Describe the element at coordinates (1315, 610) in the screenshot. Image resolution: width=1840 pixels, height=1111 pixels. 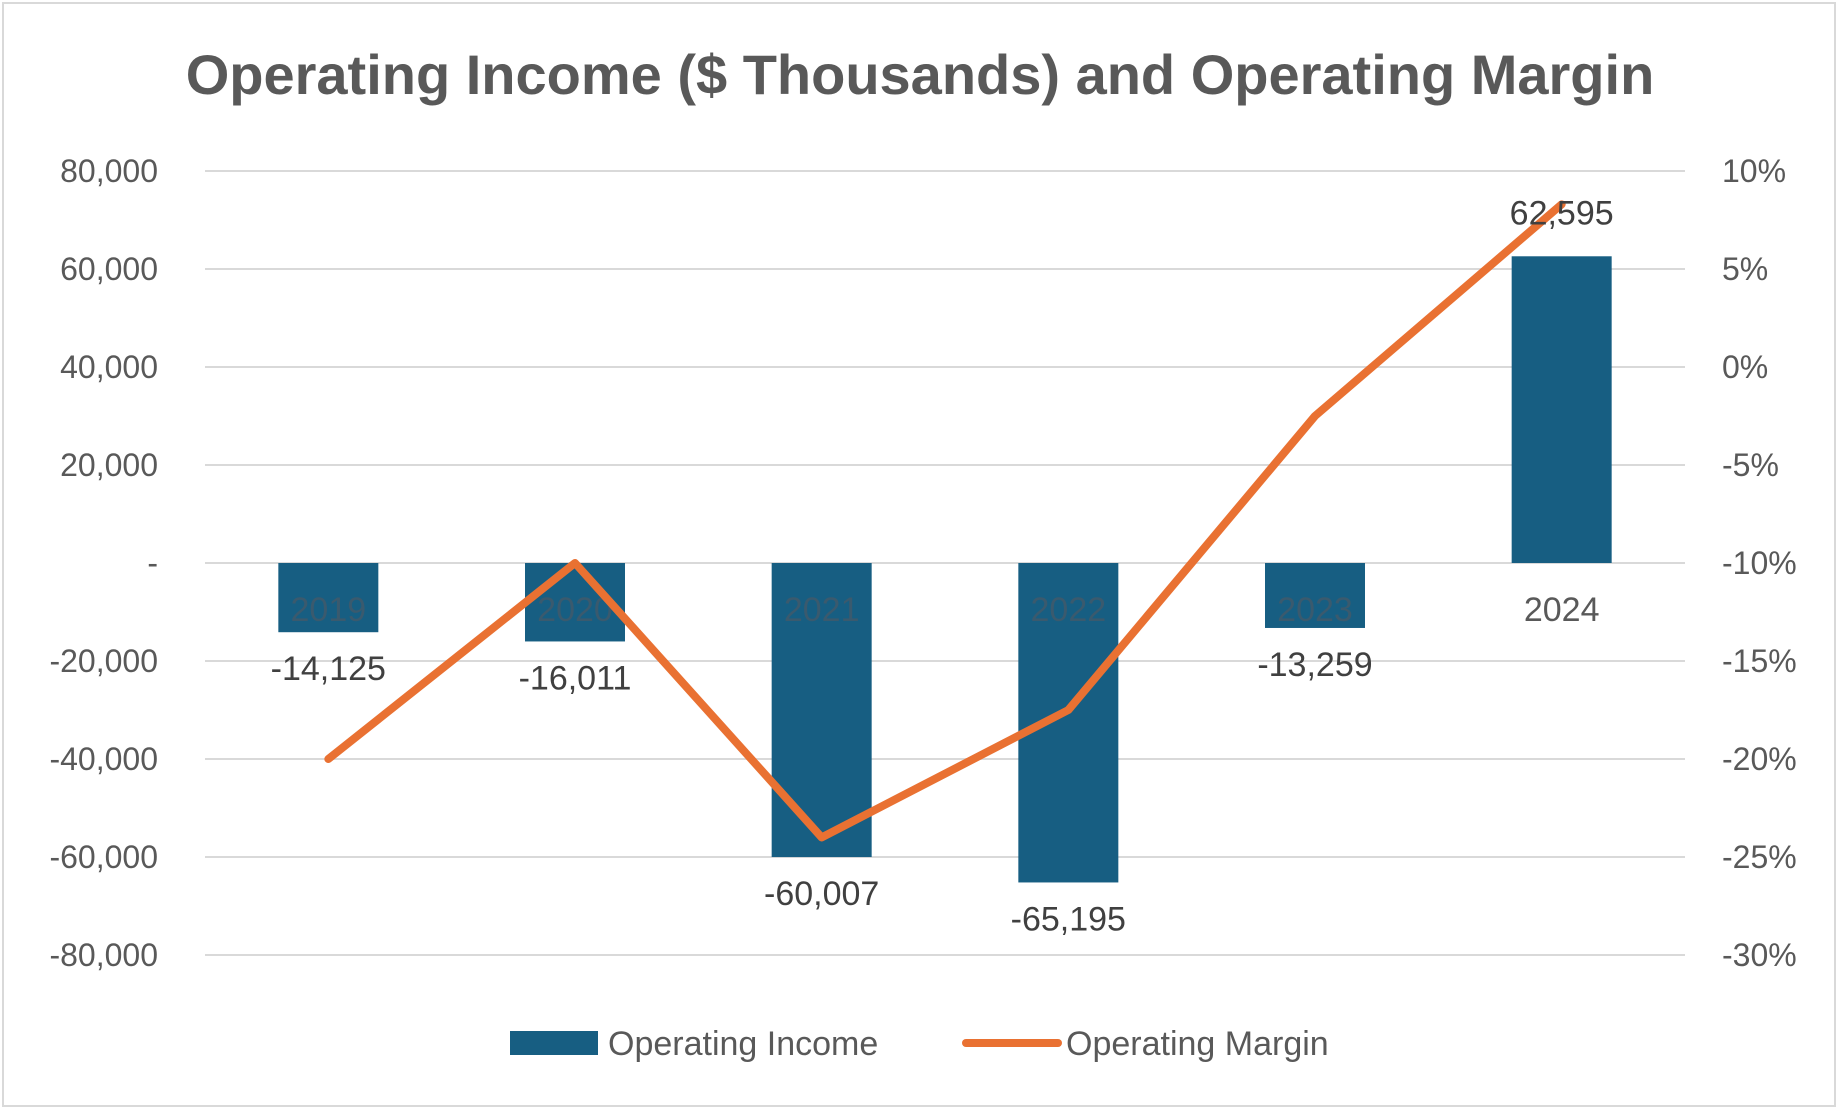
I see `category-label: 2023` at that location.